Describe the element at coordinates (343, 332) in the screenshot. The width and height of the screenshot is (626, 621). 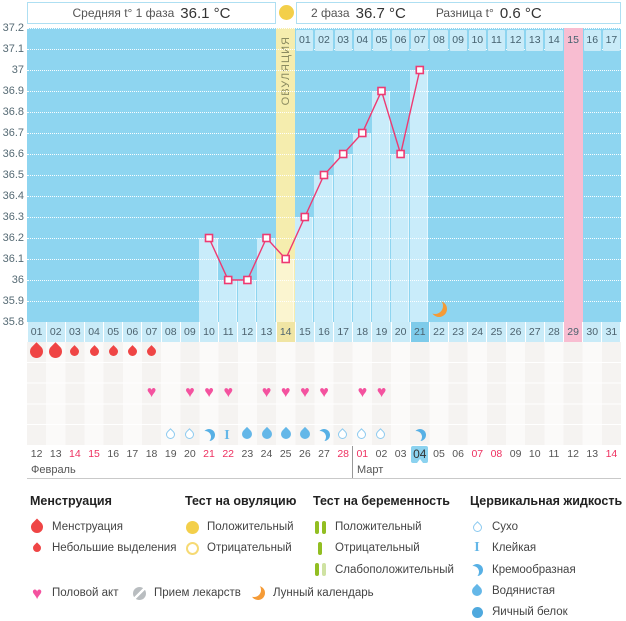
I see `cycle-day-cell: 17` at that location.